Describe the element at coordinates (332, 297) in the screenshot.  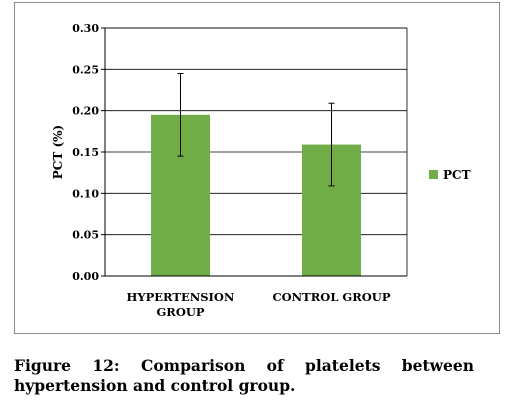
I see `category-label-1: CONTROL GROUP` at that location.